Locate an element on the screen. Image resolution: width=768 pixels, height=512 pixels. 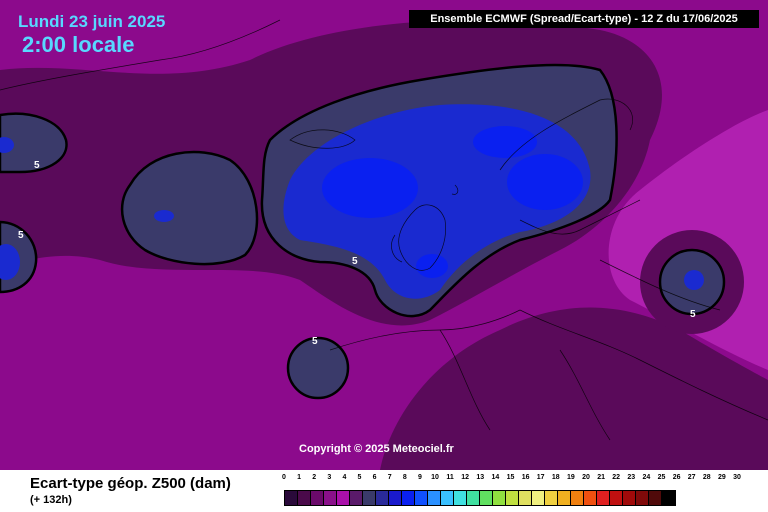
scale-tick-label: 17 is located at coordinates (540, 477).